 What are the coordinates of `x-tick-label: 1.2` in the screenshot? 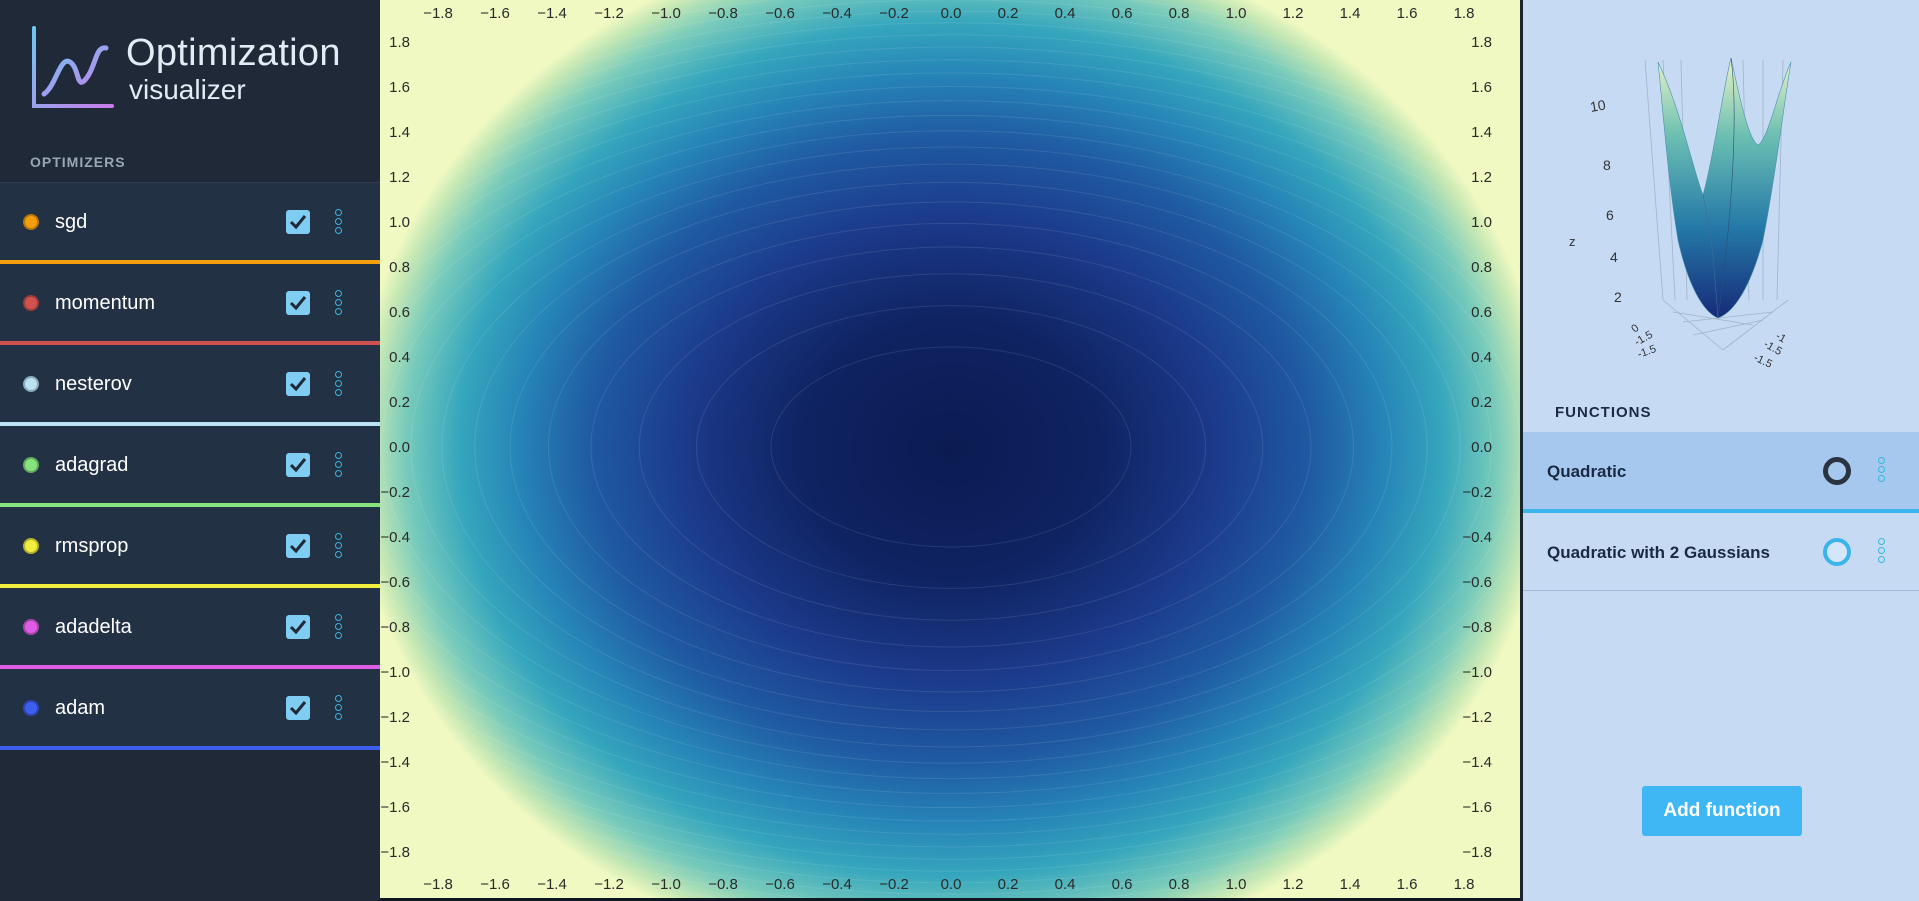 It's located at (1293, 13).